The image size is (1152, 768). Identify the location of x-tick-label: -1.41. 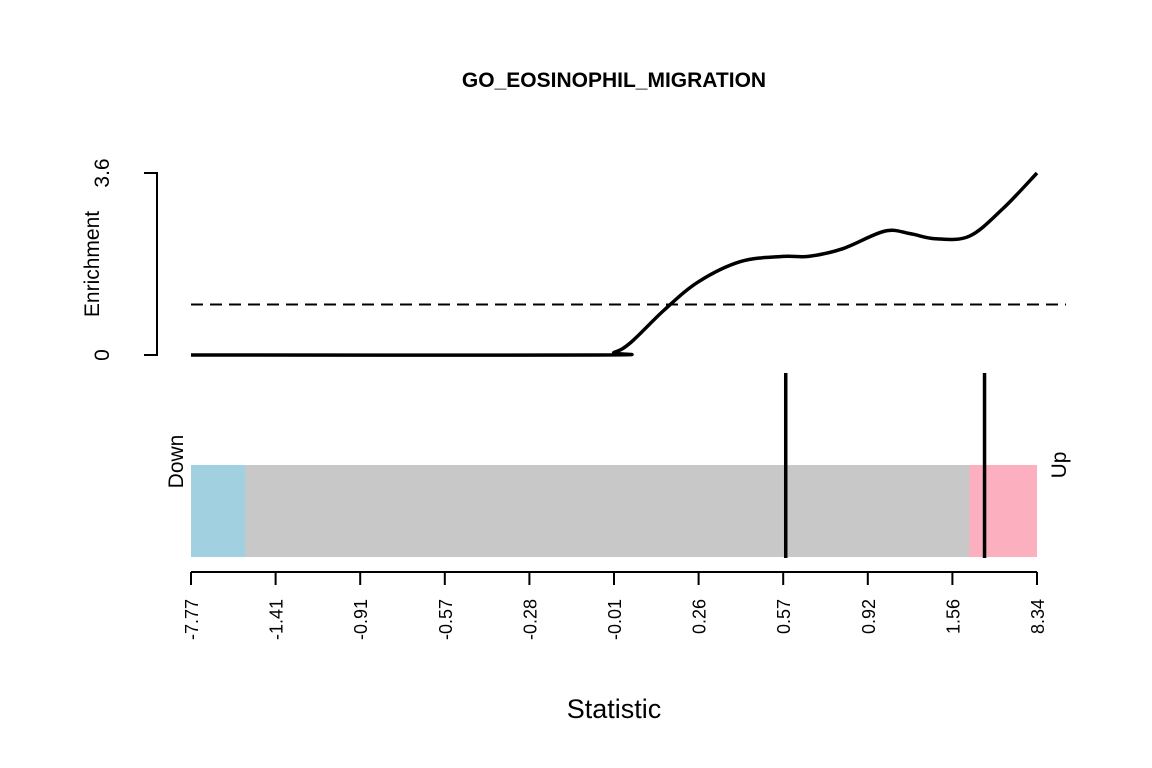
(277, 619).